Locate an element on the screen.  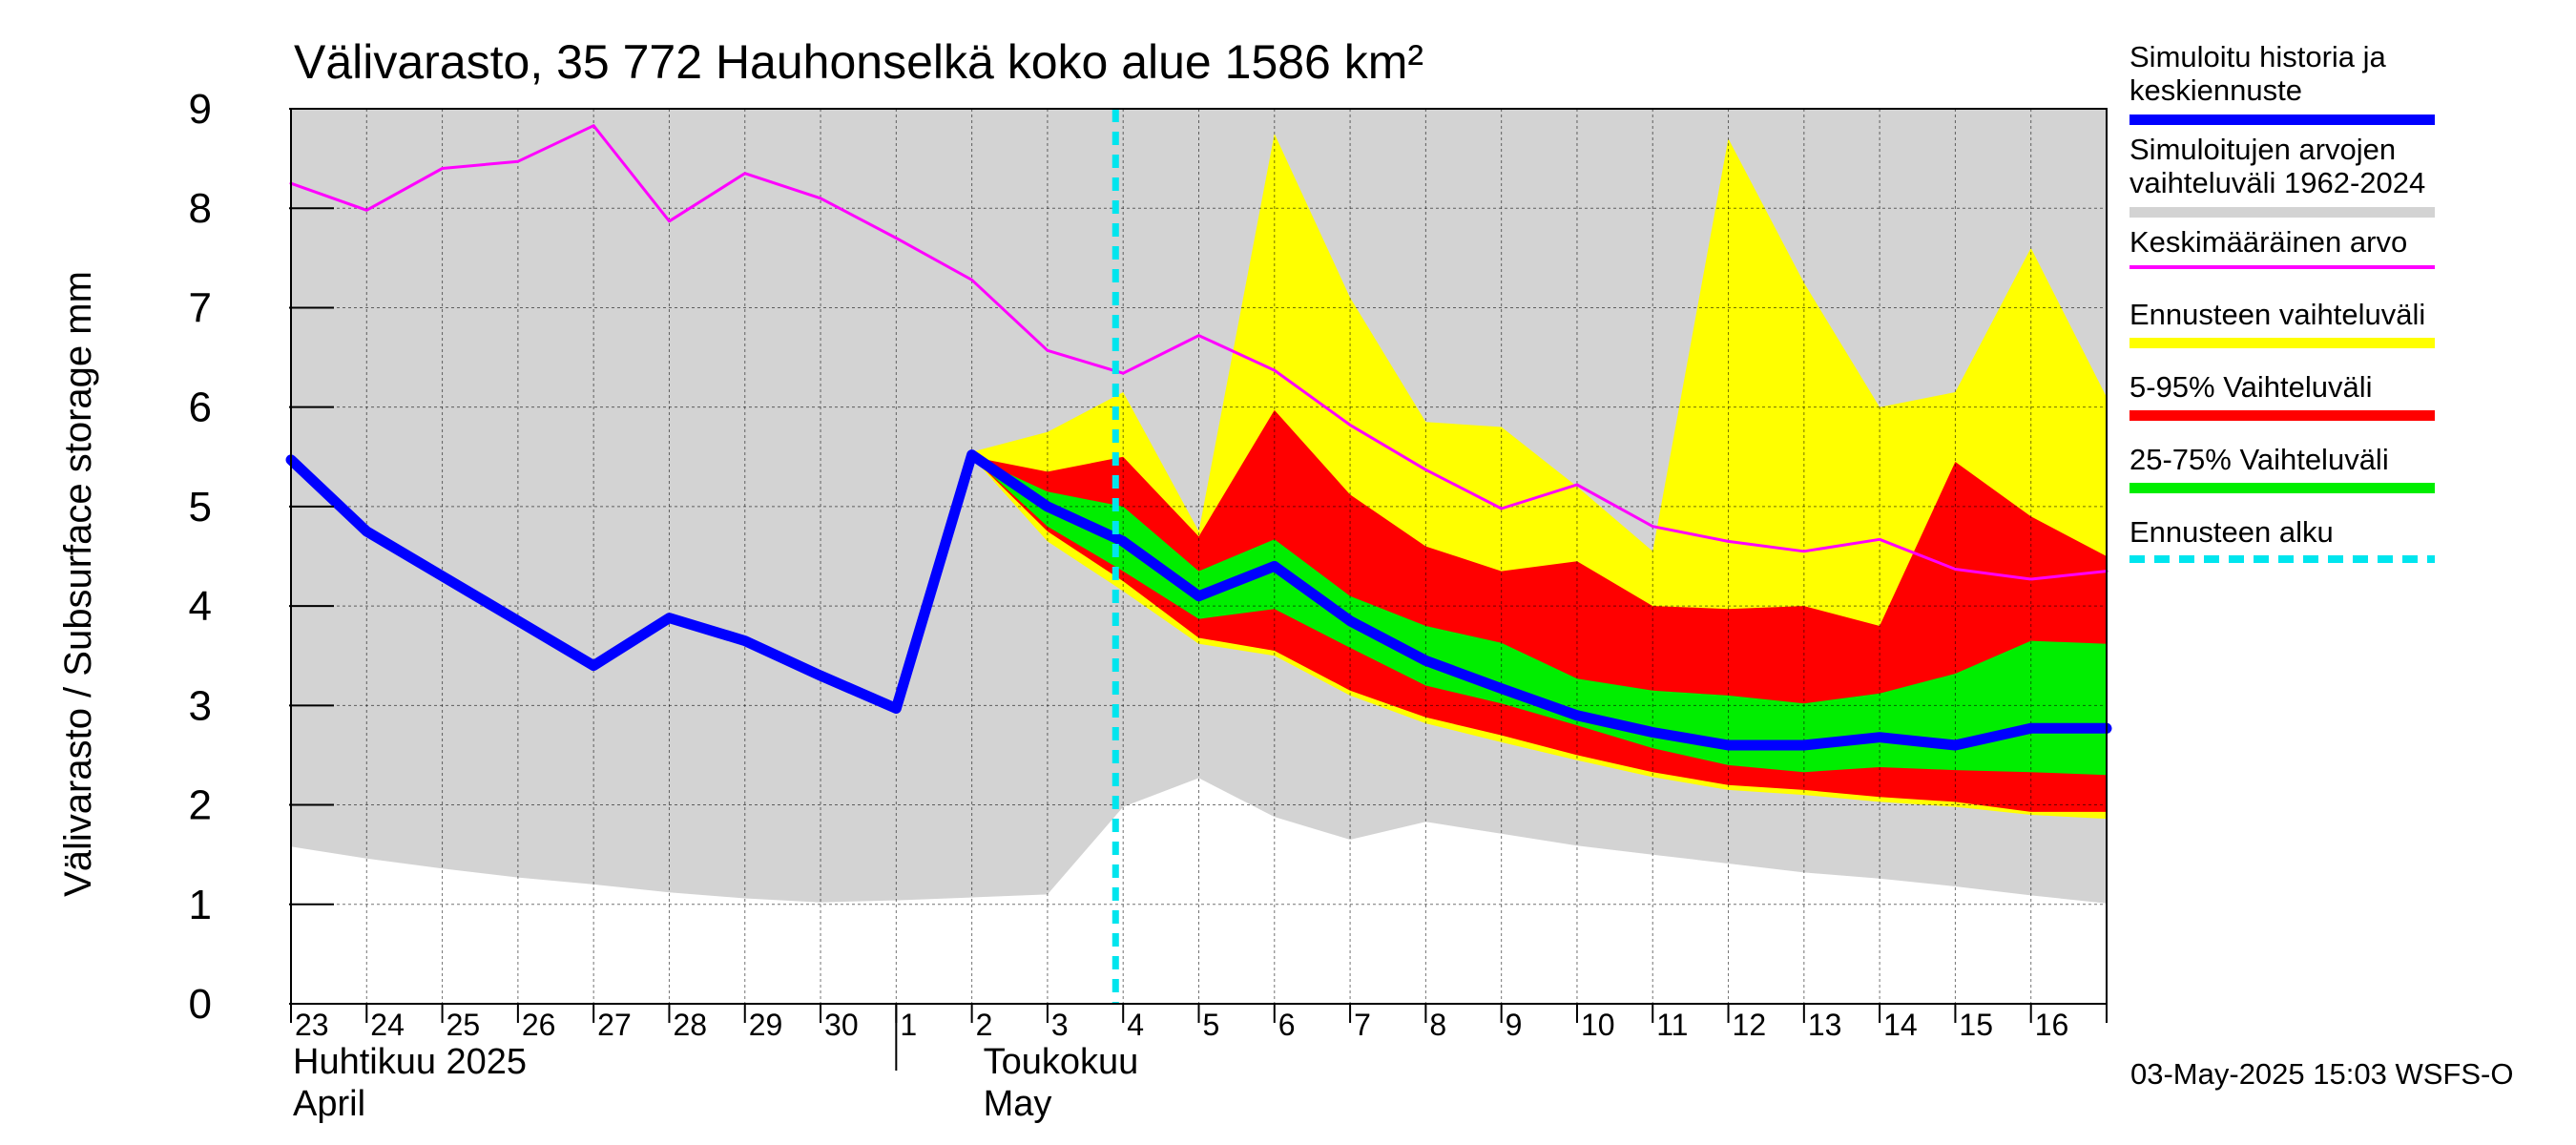
x-tick-label: 23 is located at coordinates (312, 1025).